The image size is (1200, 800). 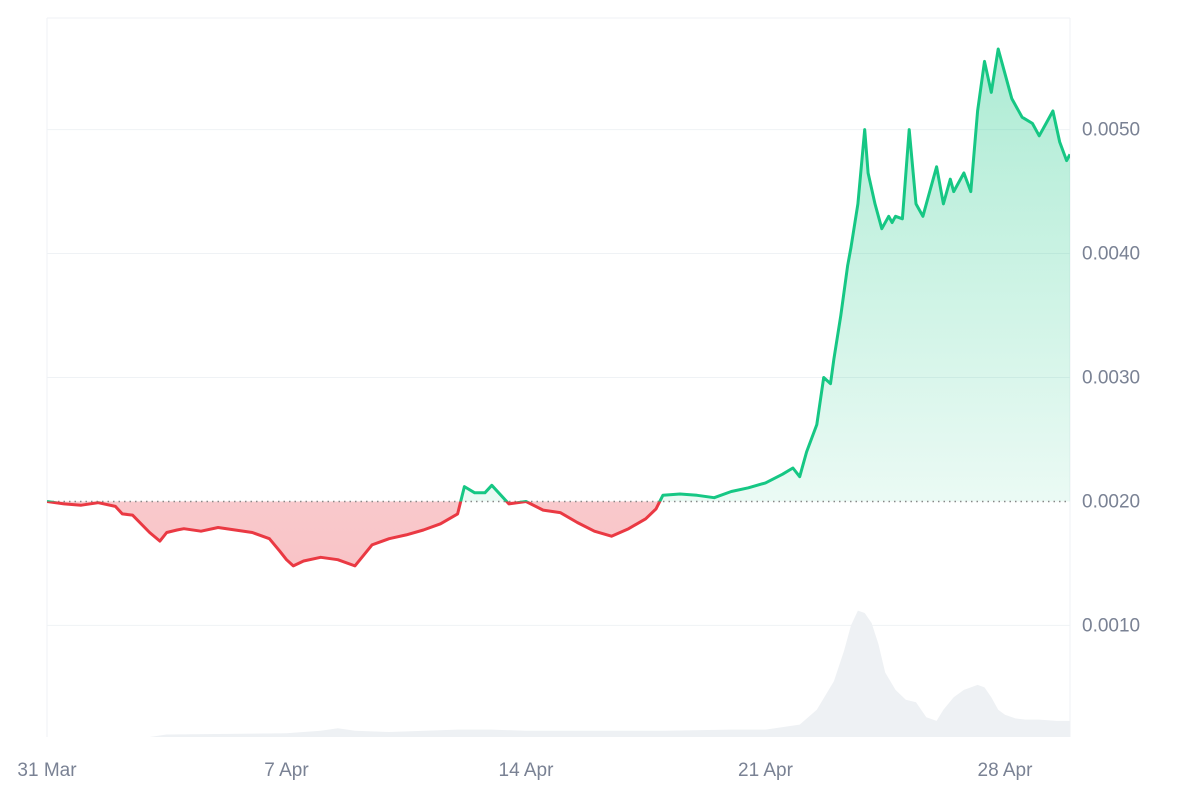 I want to click on x-axis: 31 Mar 7 Apr 14 Apr 21 Apr 28 Apr, so click(x=525, y=770).